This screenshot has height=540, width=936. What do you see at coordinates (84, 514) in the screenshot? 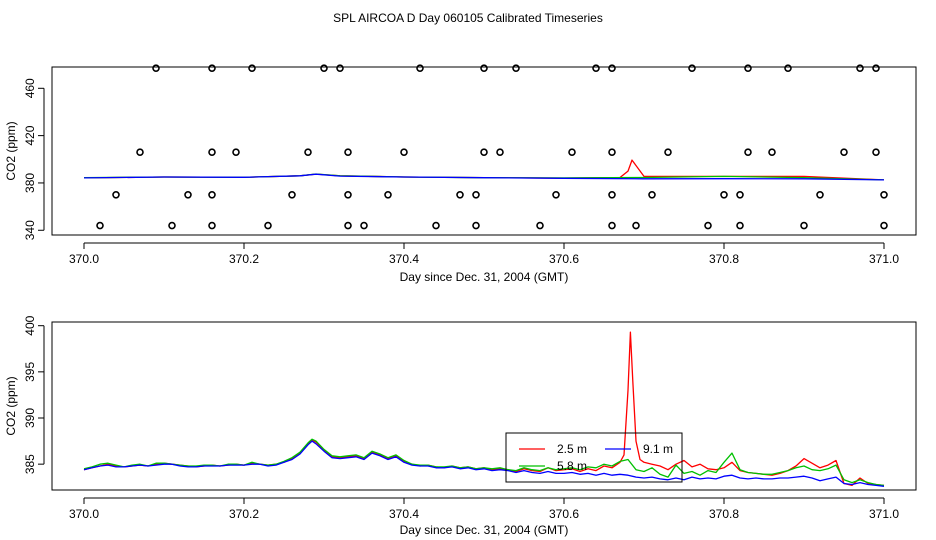
I see `bot-x-tick-label-370-0: 370.0` at bounding box center [84, 514].